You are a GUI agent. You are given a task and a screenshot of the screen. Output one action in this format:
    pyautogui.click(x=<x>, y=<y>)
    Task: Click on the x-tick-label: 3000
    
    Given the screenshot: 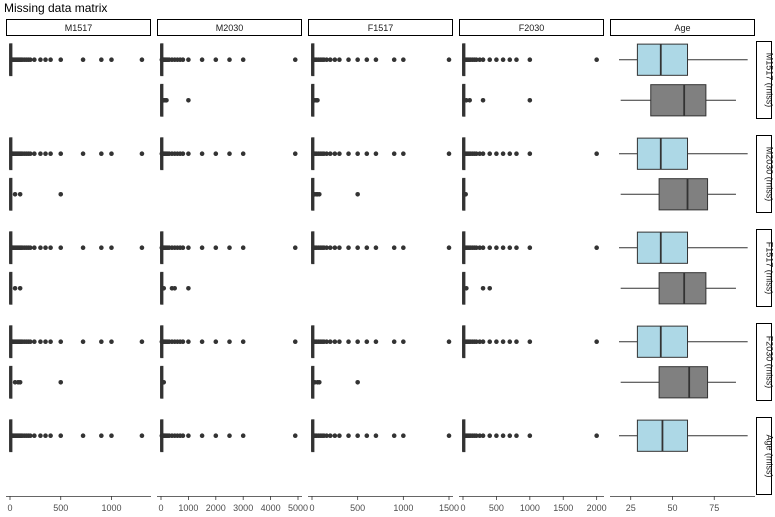 What is the action you would take?
    pyautogui.click(x=243, y=508)
    